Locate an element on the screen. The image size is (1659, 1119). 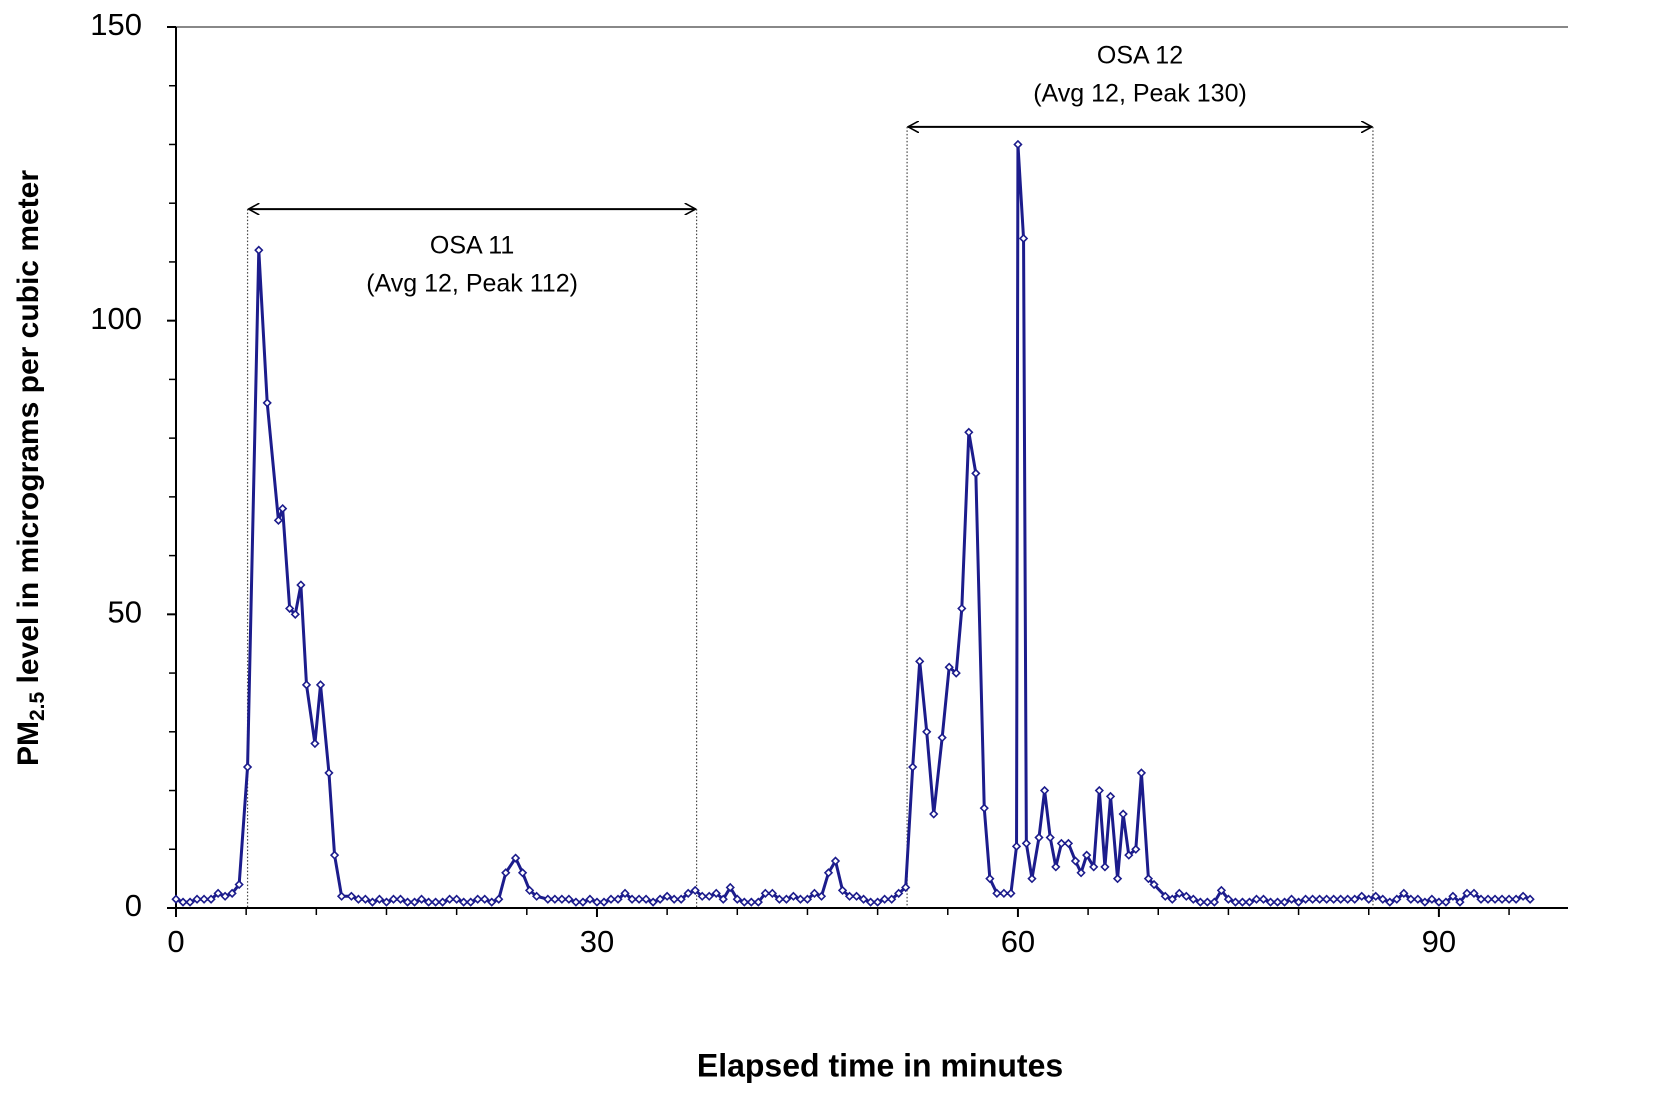
y-tick-label: 150 is located at coordinates (116, 24).